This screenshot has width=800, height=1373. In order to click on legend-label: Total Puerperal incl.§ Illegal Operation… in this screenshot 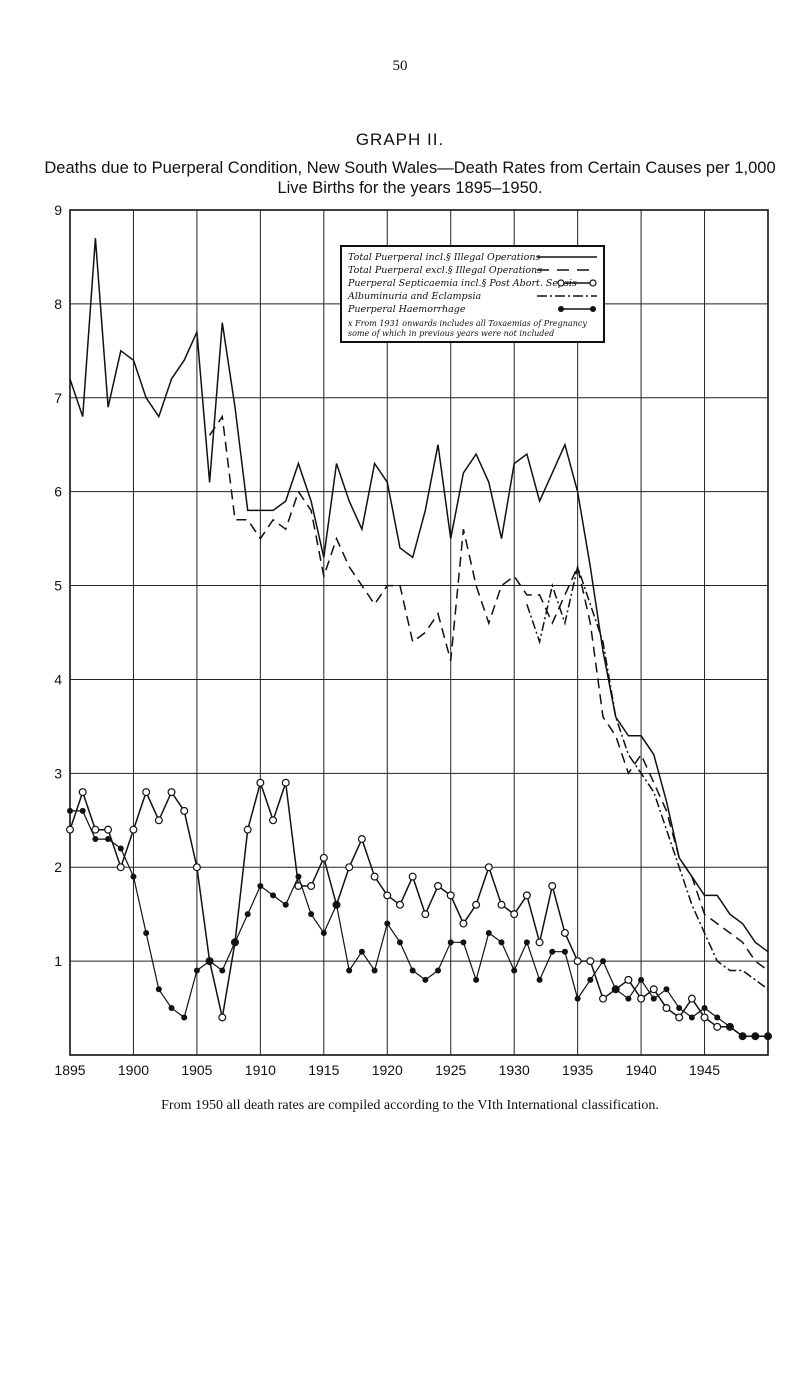, I will do `click(444, 257)`.